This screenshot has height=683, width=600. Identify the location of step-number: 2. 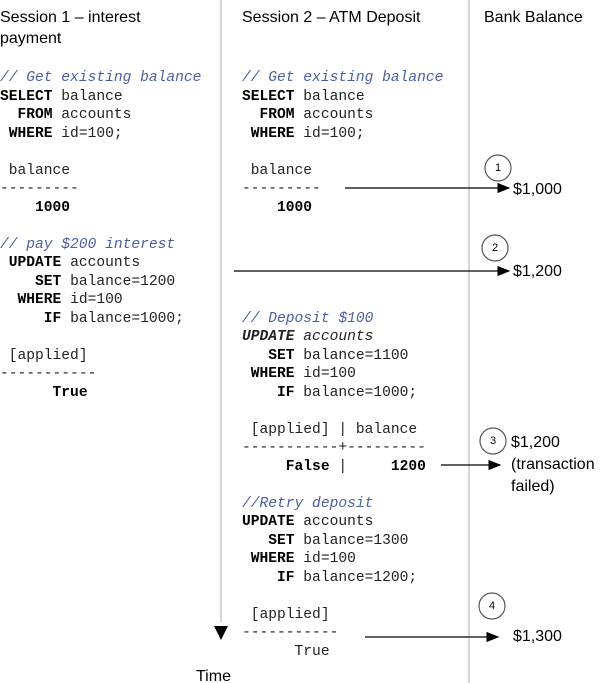
(495, 248).